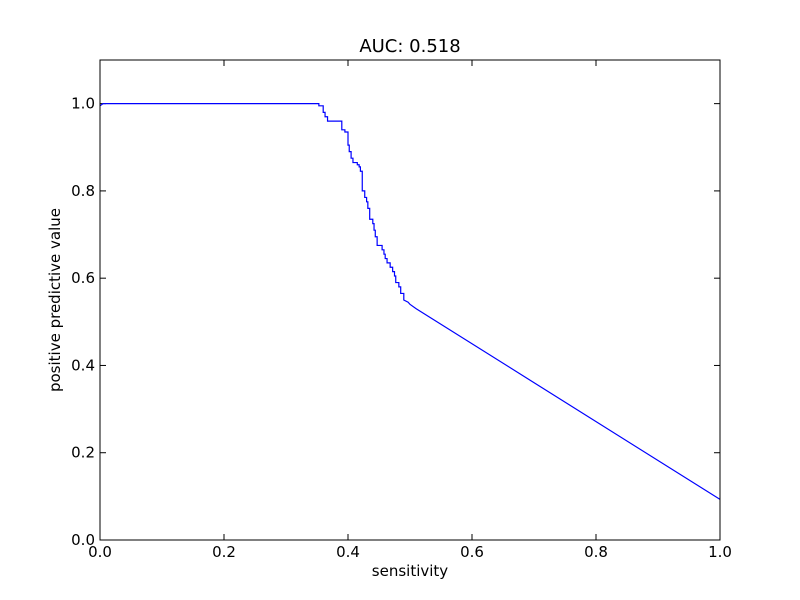 The image size is (800, 600). I want to click on x-tick-label: 0.8, so click(596, 552).